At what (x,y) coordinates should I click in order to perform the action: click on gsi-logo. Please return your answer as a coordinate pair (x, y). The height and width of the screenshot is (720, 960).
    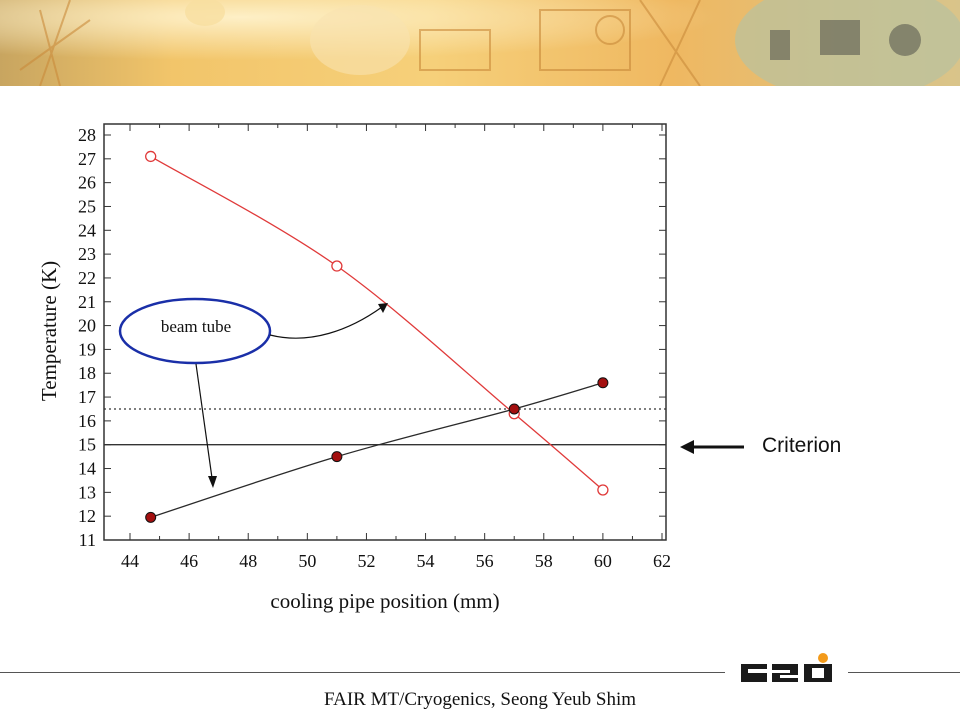
    Looking at the image, I should click on (788, 669).